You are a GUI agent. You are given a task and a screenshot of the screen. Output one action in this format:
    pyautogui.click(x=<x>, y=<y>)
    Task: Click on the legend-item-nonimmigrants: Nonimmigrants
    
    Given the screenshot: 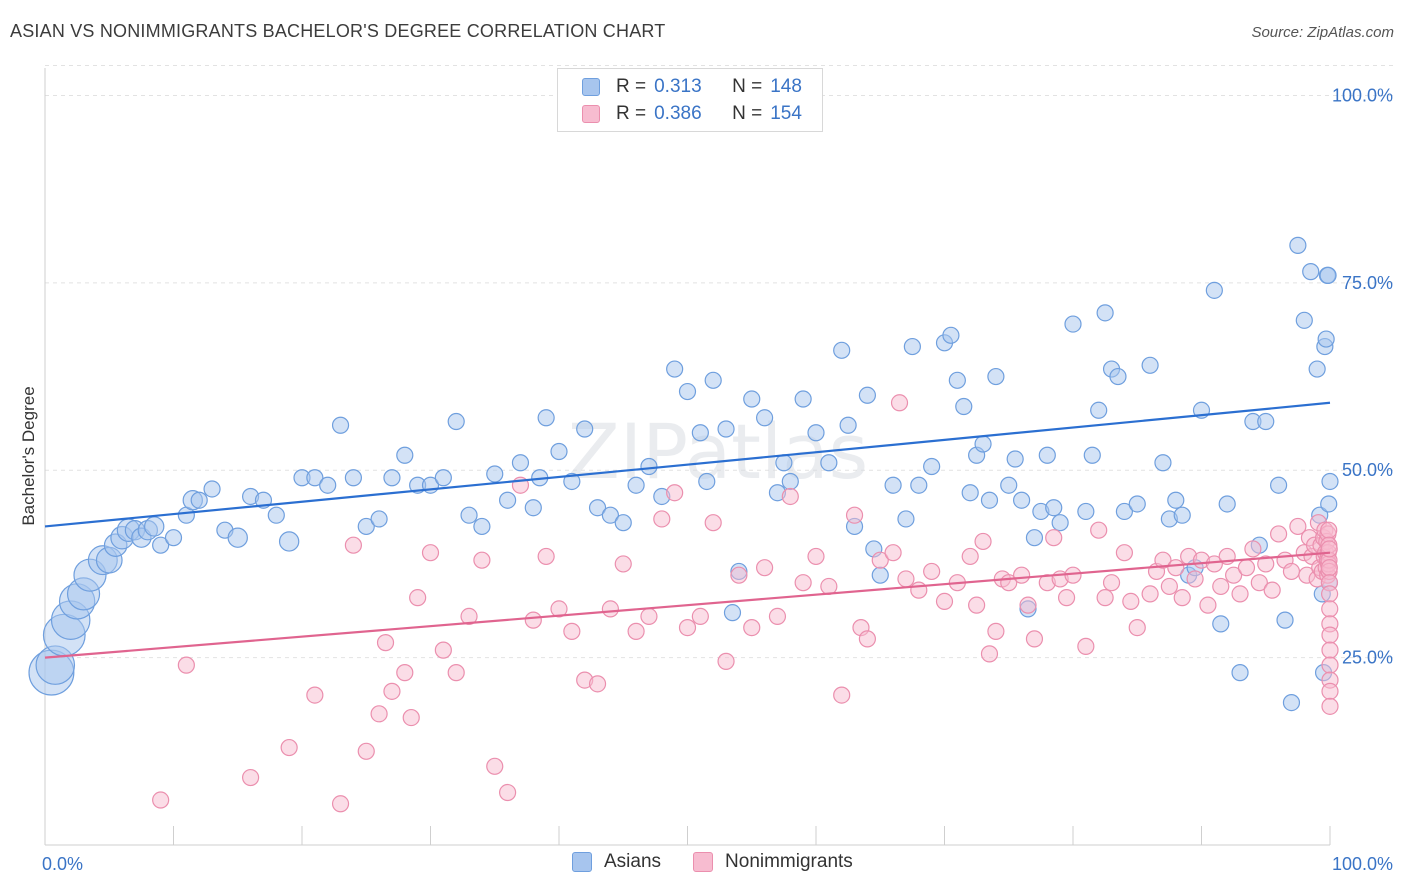 What is the action you would take?
    pyautogui.click(x=773, y=862)
    